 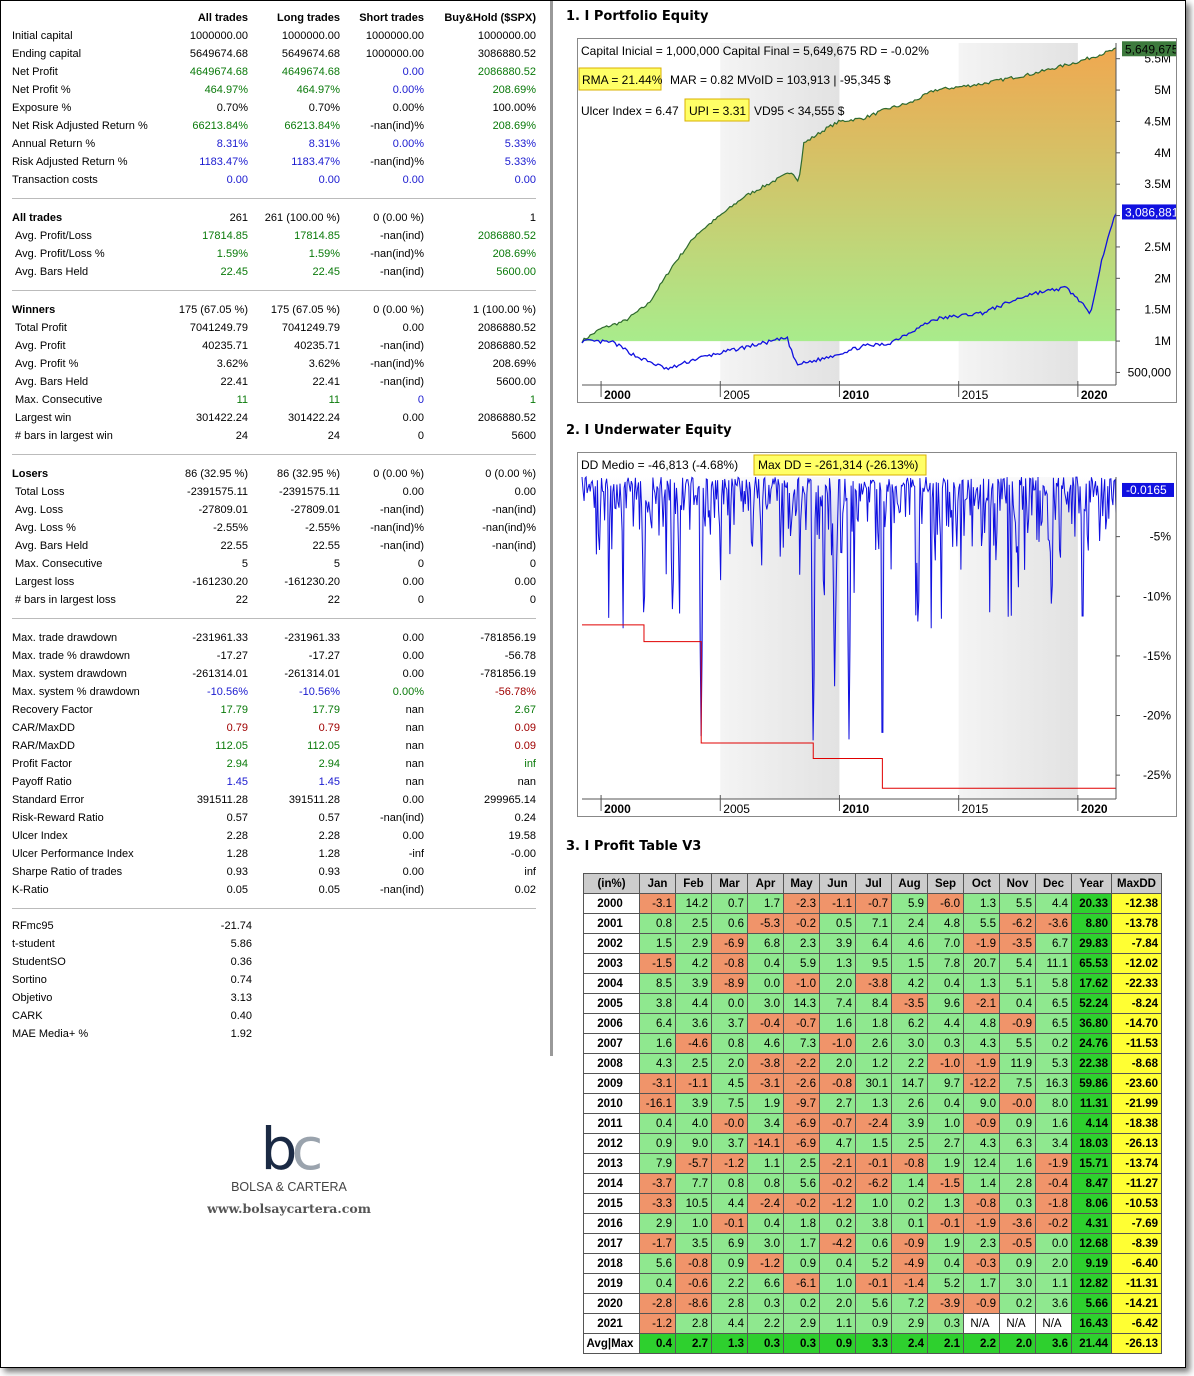 What do you see at coordinates (1091, 1083) in the screenshot?
I see `profit-cell: 59.86` at bounding box center [1091, 1083].